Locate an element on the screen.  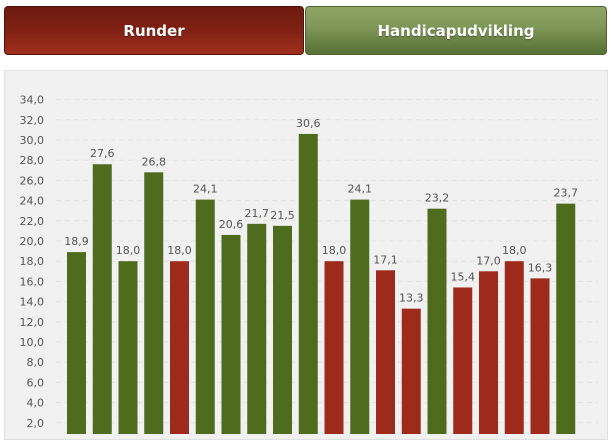
y-tick-label: 8,0 is located at coordinates (36, 362).